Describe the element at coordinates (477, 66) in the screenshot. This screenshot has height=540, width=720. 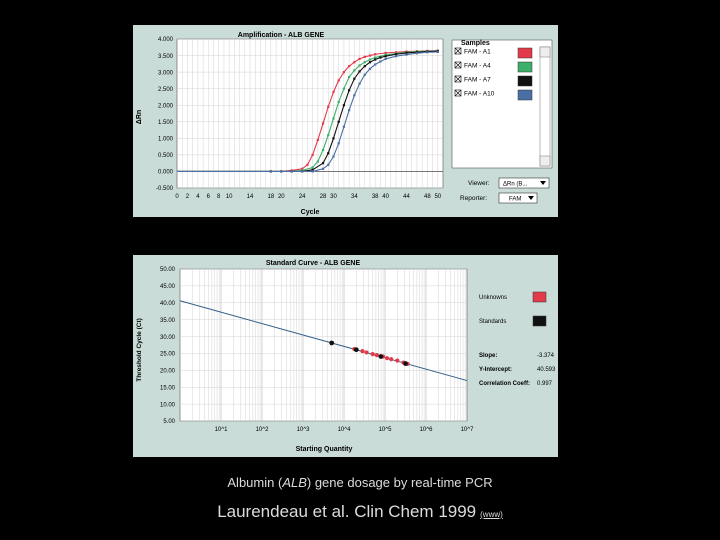
I see `sample-label: FAM - A4` at that location.